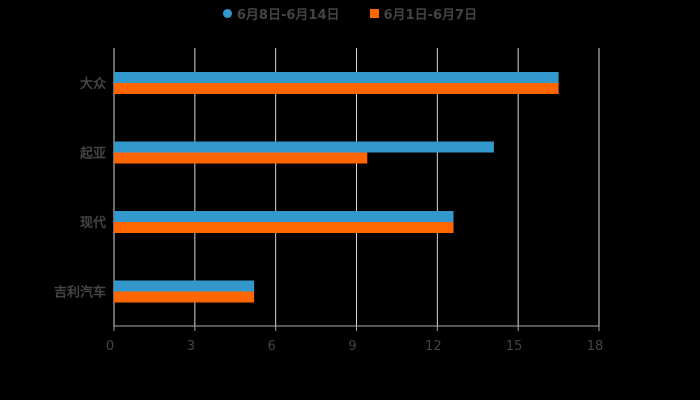 This screenshot has height=400, width=700. I want to click on category-label: 起亚, so click(92, 154).